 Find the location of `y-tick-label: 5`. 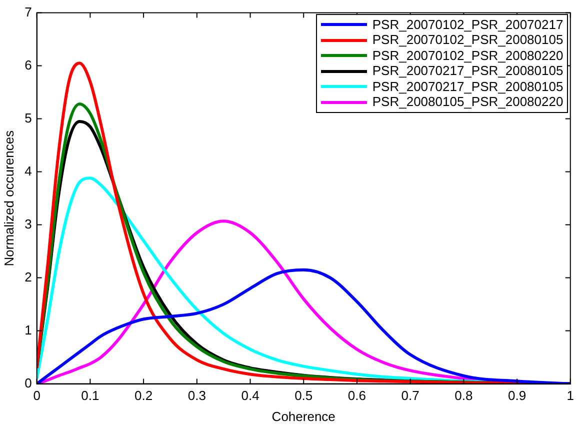

y-tick-label: 5 is located at coordinates (28, 118).